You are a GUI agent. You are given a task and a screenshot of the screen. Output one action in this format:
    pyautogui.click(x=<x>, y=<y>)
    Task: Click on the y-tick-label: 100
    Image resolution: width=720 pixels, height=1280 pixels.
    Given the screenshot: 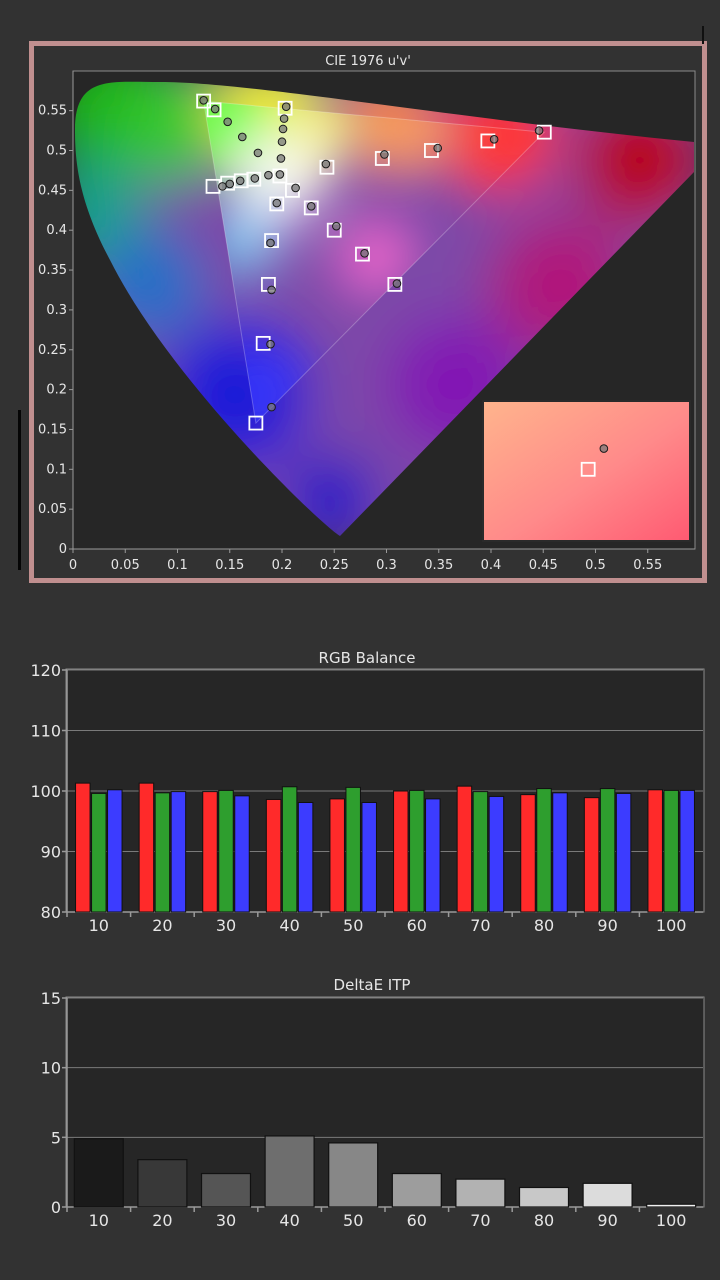 What is the action you would take?
    pyautogui.click(x=45, y=791)
    